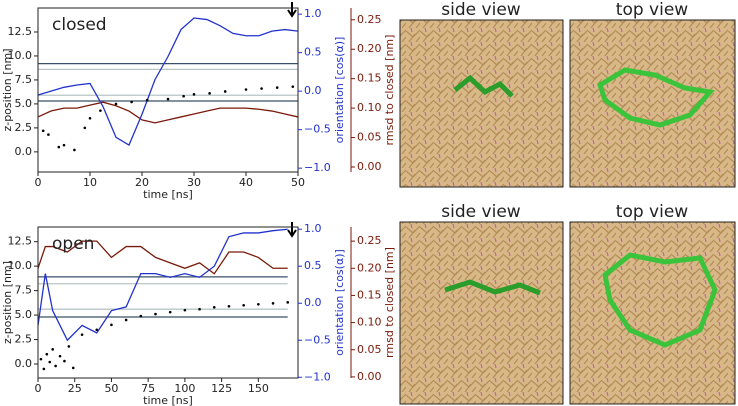  What do you see at coordinates (148, 388) in the screenshot?
I see `x-tick-label: 75` at bounding box center [148, 388].